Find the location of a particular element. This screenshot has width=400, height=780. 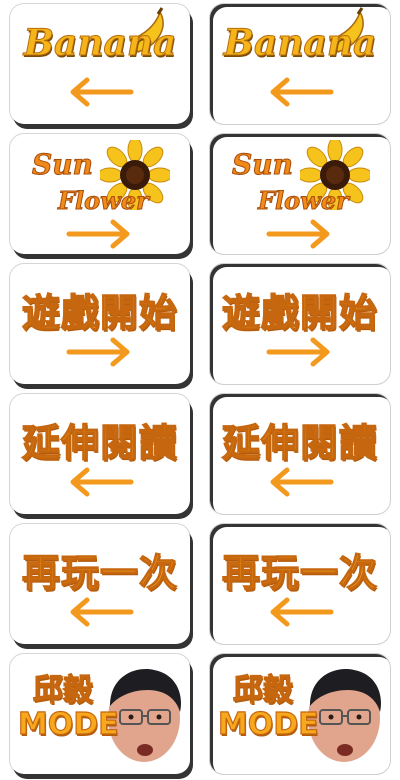

sunflower-button: Sun Flower is located at coordinates (100, 194).